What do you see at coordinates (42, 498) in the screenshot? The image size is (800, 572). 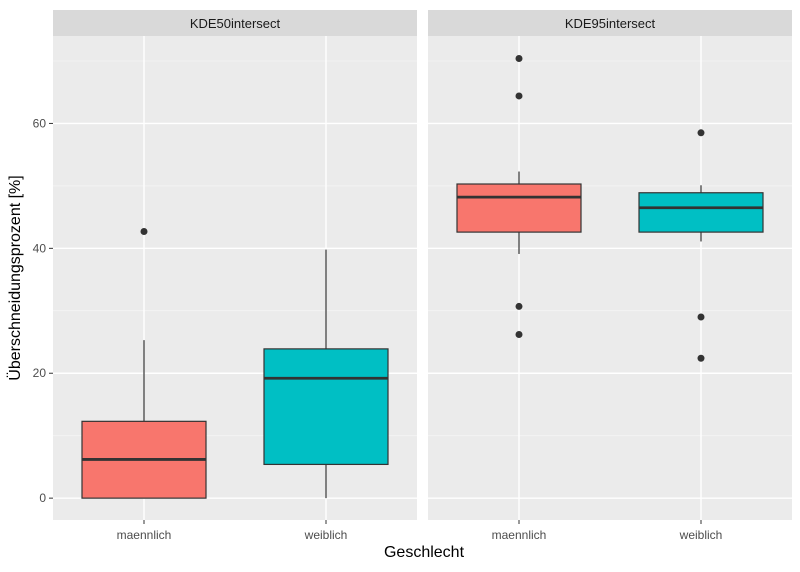 I see `y-tick-label: 0` at bounding box center [42, 498].